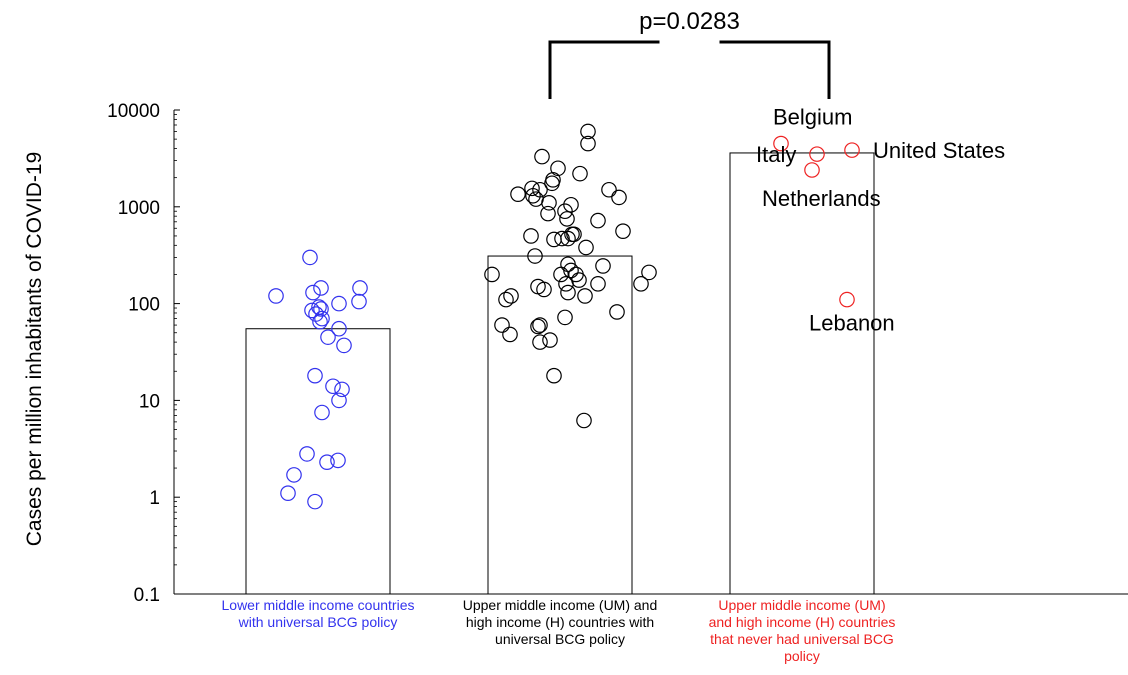  I want to click on country-label: United States, so click(939, 150).